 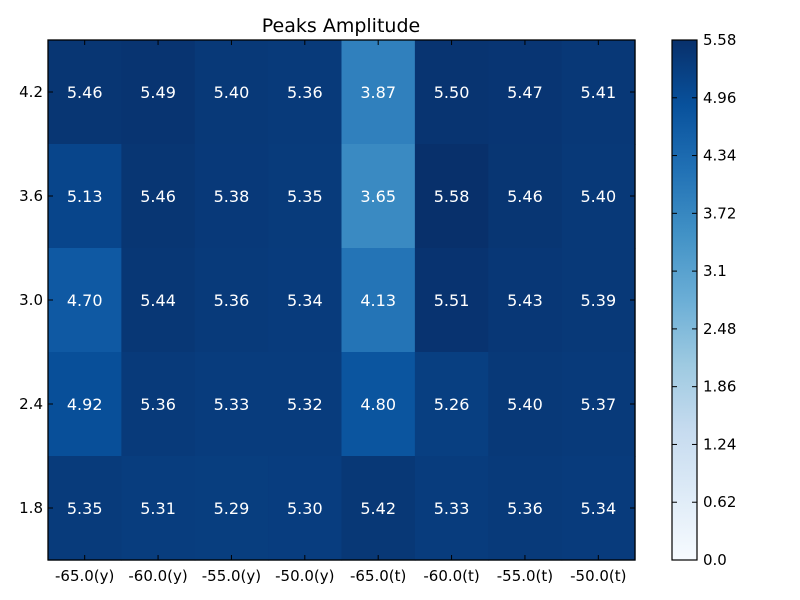 I want to click on chart-title: Peaks Amplitude, so click(x=341, y=26).